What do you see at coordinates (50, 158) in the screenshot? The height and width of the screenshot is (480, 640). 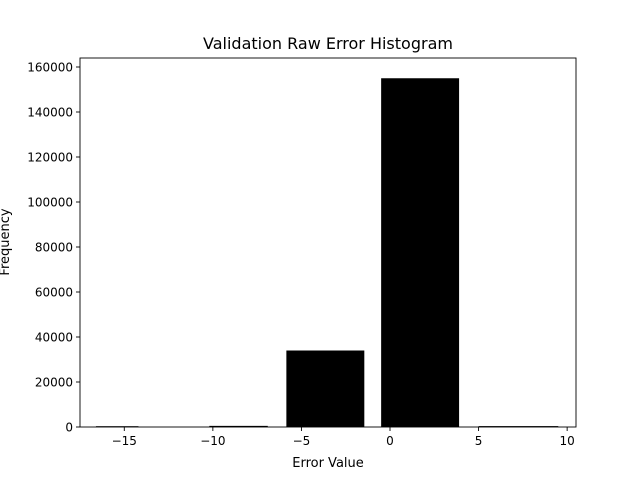 I see `y-tick-label: 120000` at bounding box center [50, 158].